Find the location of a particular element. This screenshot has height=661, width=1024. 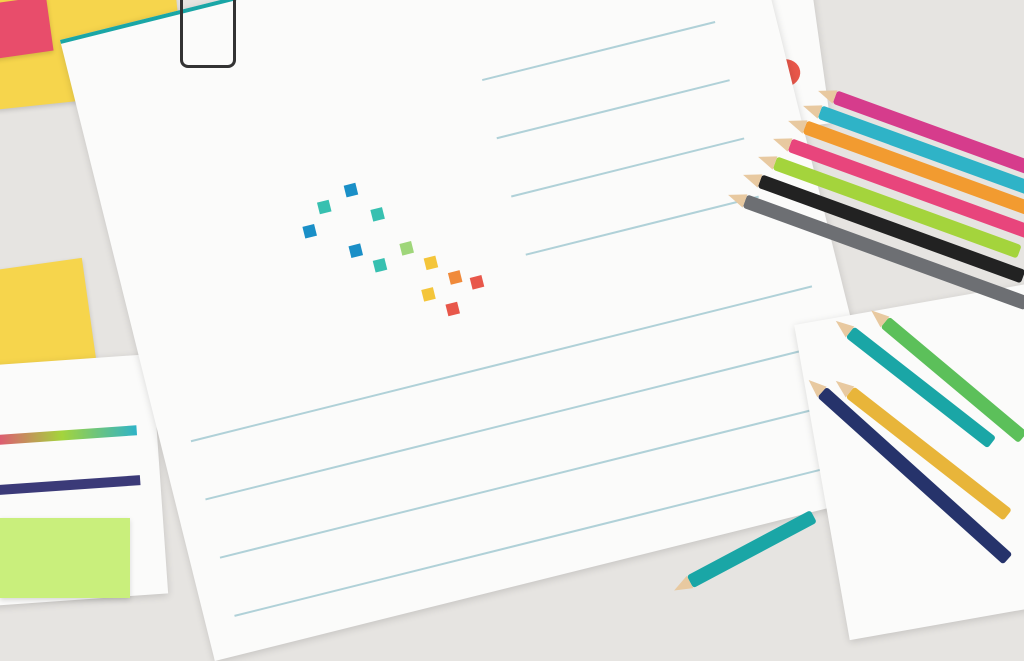

sticky-note-green is located at coordinates (65, 558).